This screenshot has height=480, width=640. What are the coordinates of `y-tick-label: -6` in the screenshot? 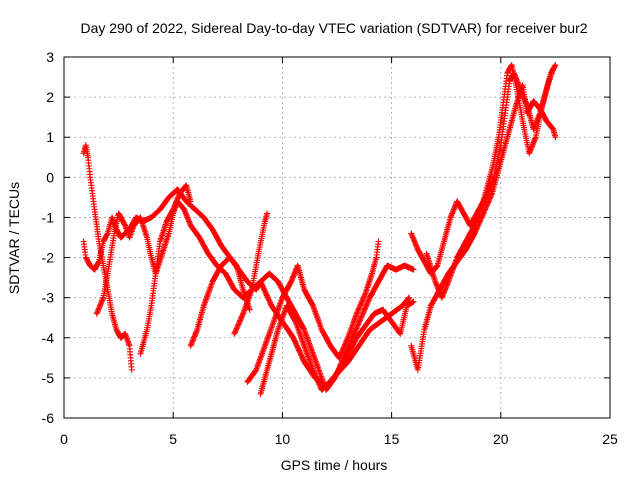 It's located at (48, 418).